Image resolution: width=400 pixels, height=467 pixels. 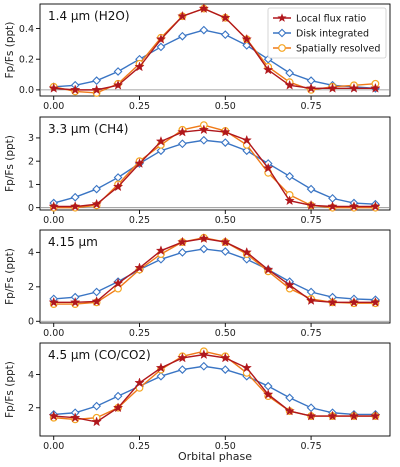 What do you see at coordinates (26, 90) in the screenshot?
I see `y-tick-label: 0.0` at bounding box center [26, 90].